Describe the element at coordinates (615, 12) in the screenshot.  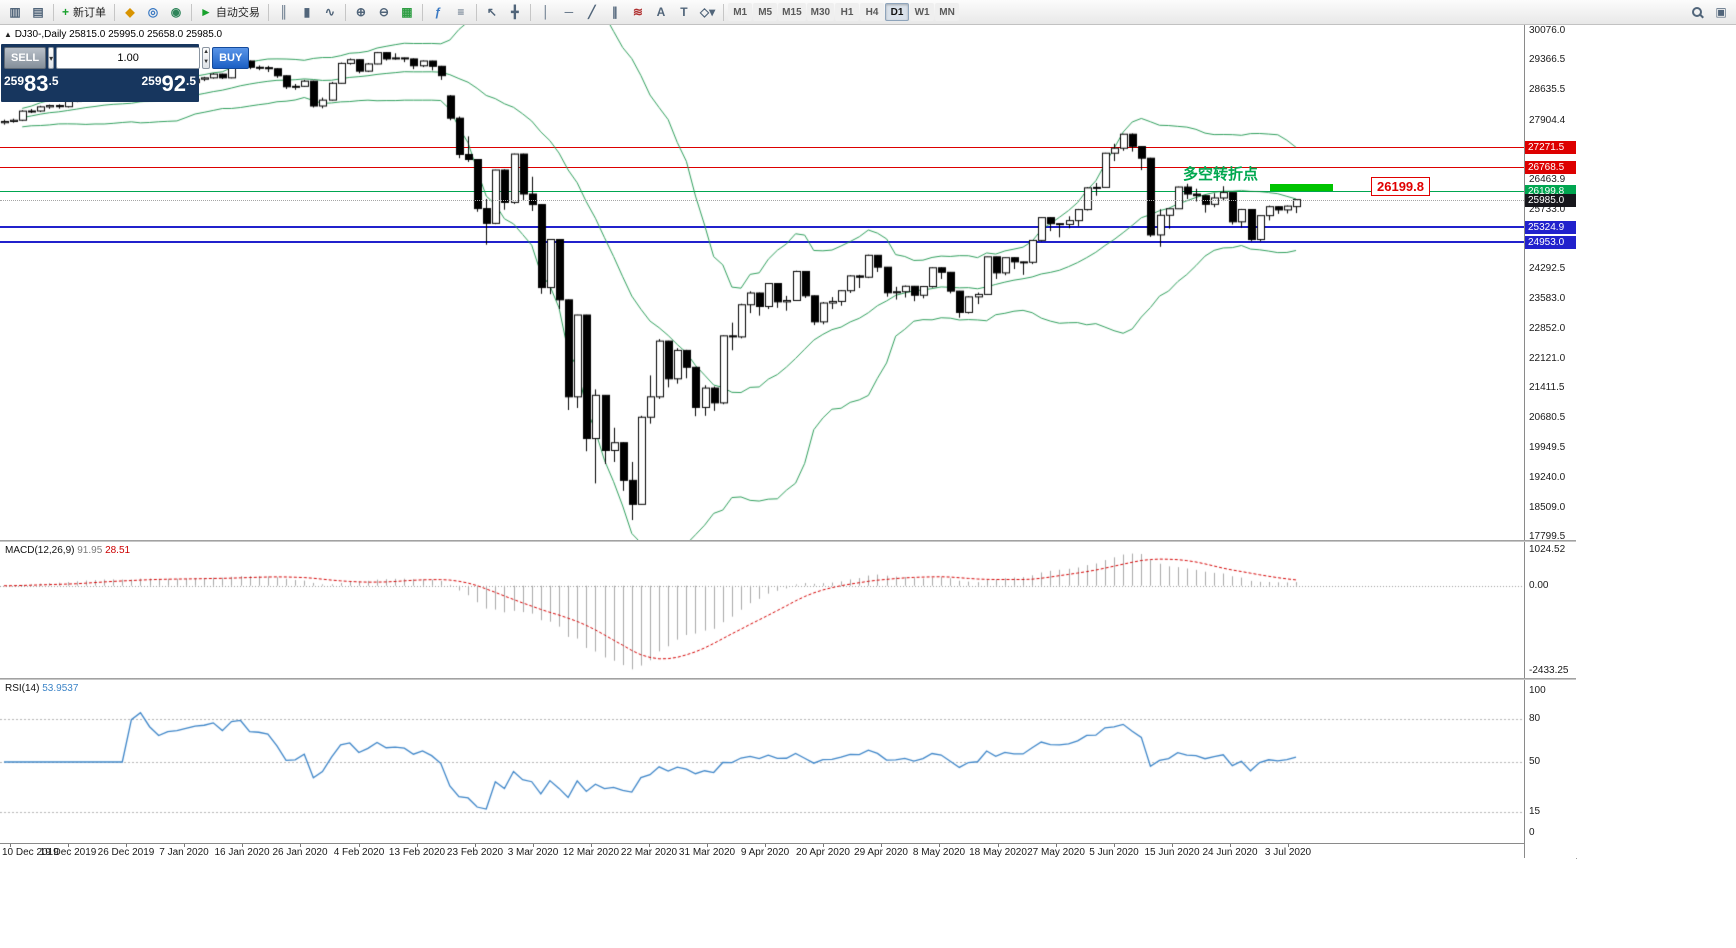
I see `channel-icon: ∥` at that location.